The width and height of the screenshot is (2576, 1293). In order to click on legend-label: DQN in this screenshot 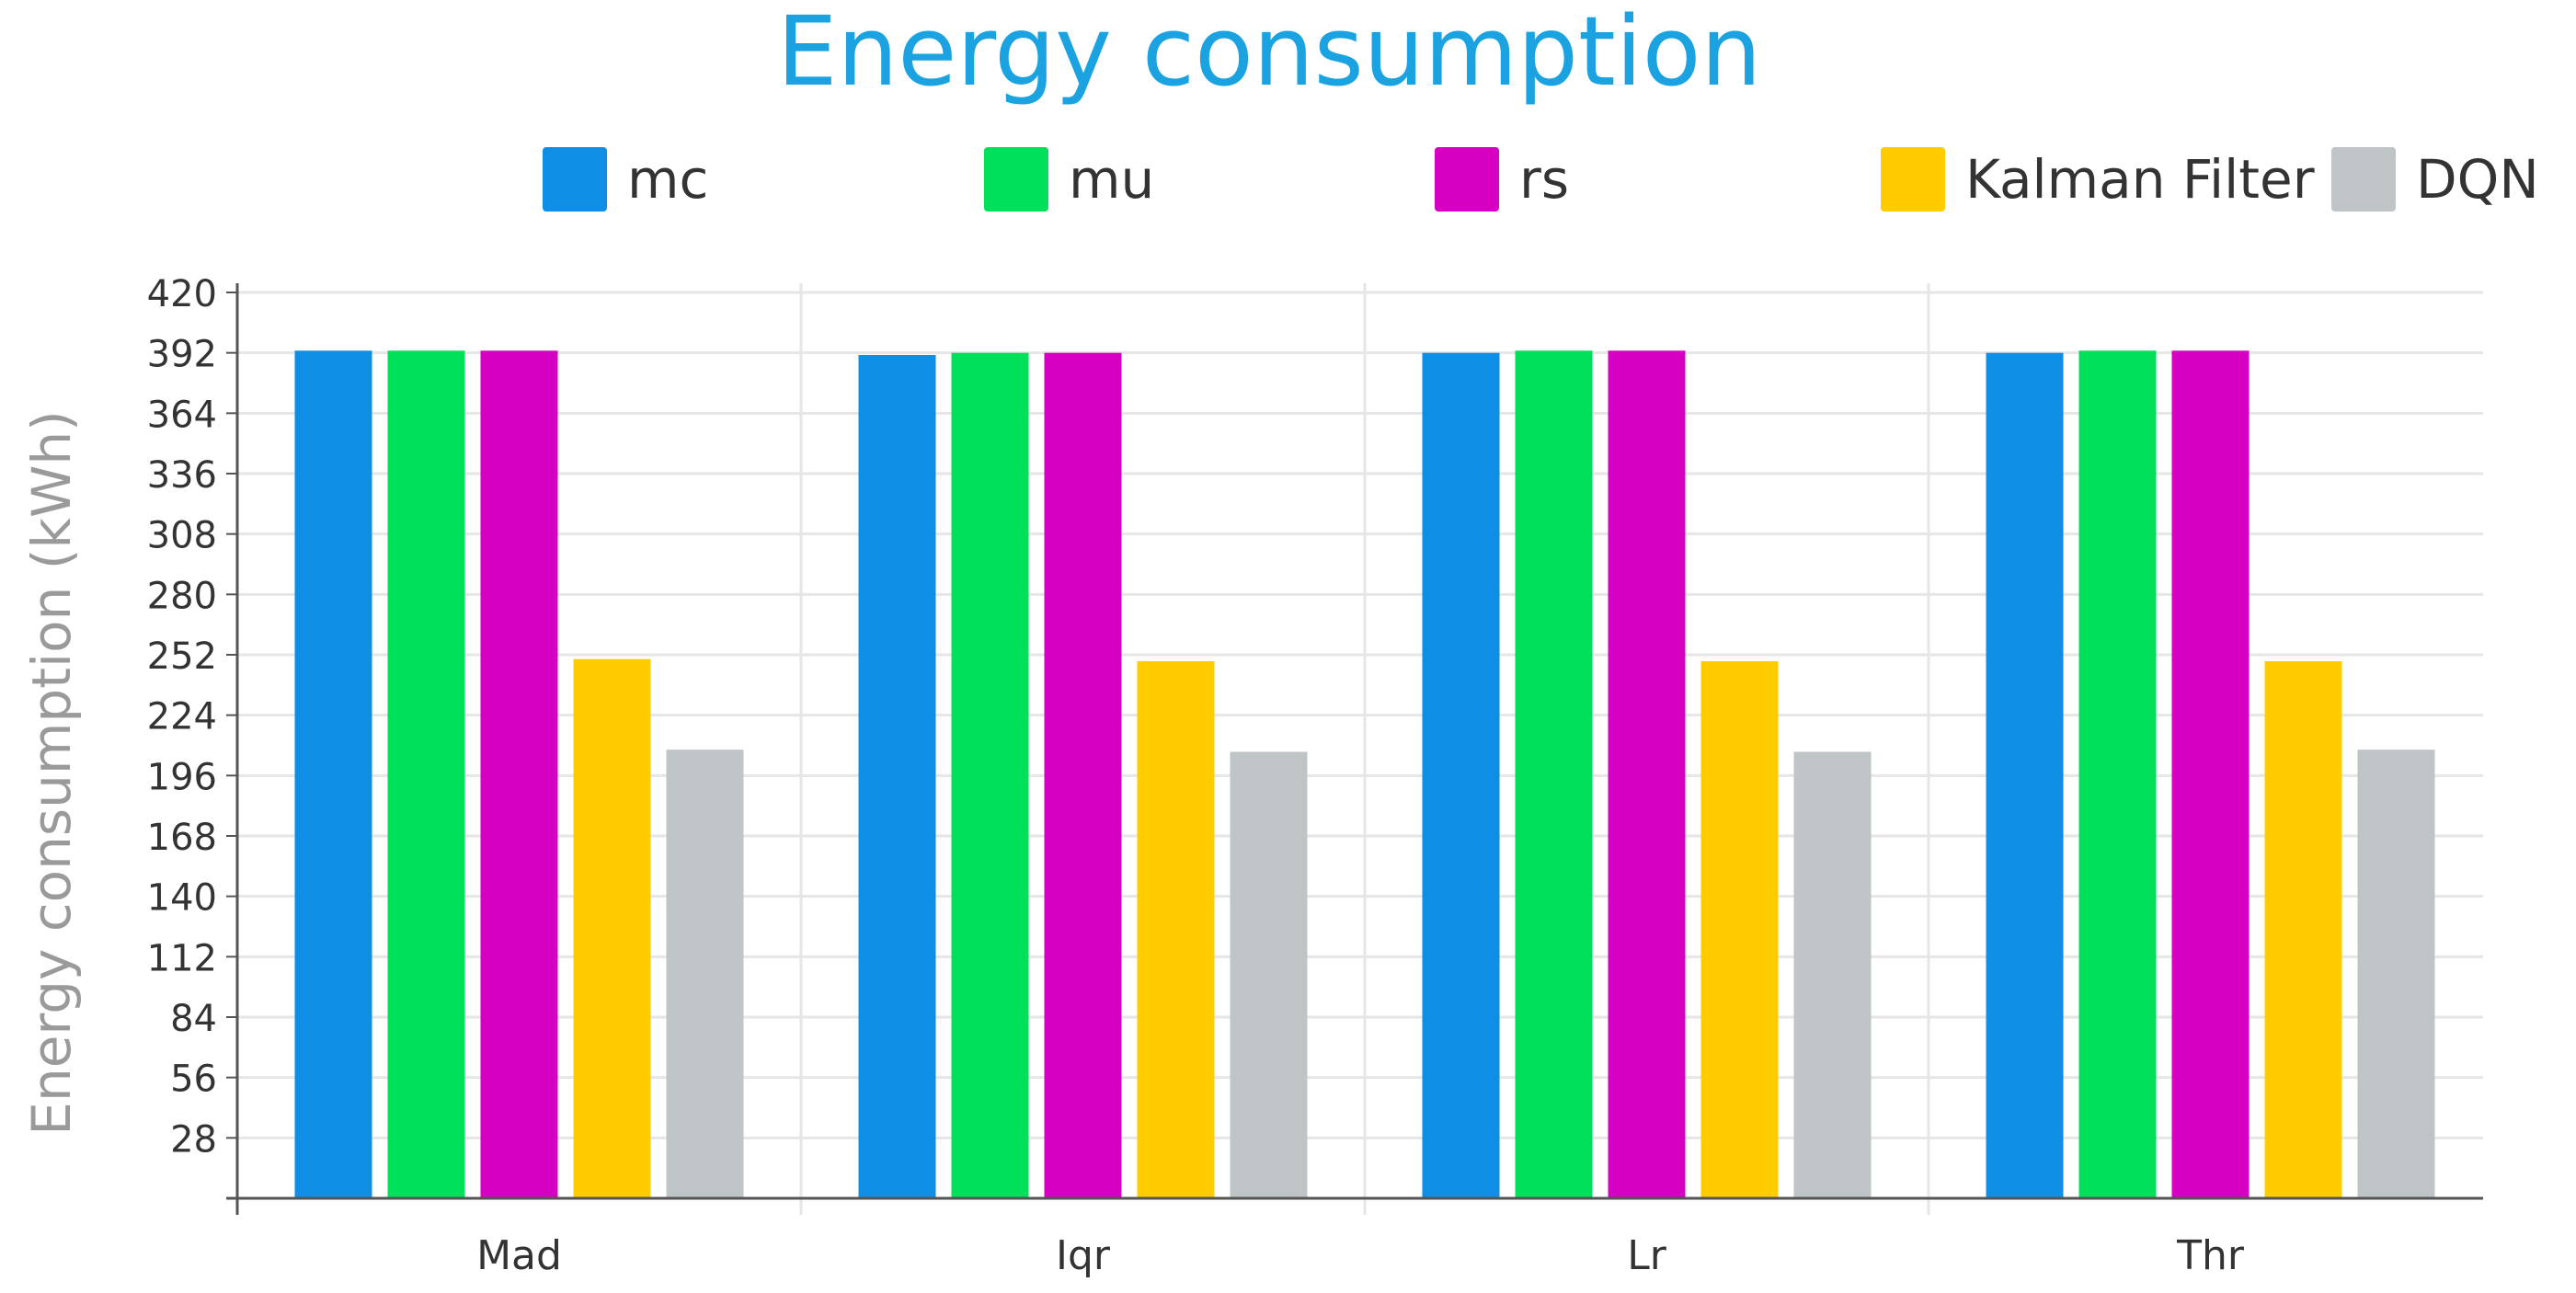, I will do `click(2478, 179)`.